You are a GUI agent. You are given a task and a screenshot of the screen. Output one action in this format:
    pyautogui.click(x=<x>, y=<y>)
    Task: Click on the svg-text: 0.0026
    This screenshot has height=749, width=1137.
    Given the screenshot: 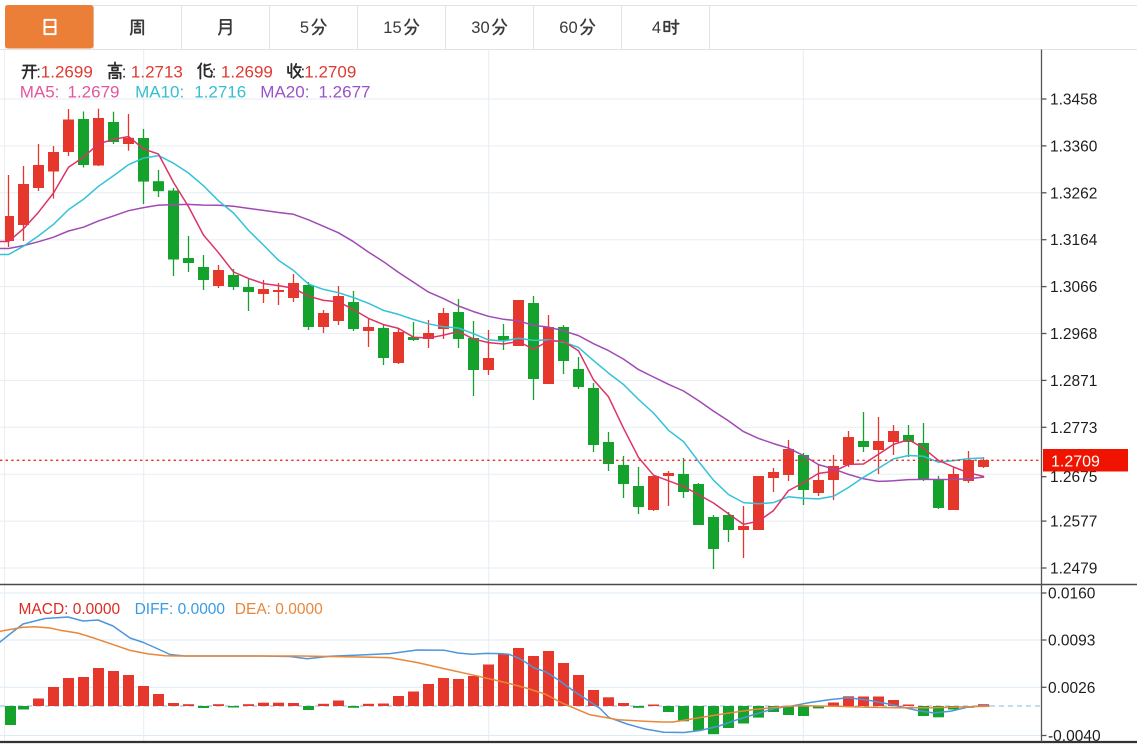 What is the action you would take?
    pyautogui.click(x=1071, y=688)
    